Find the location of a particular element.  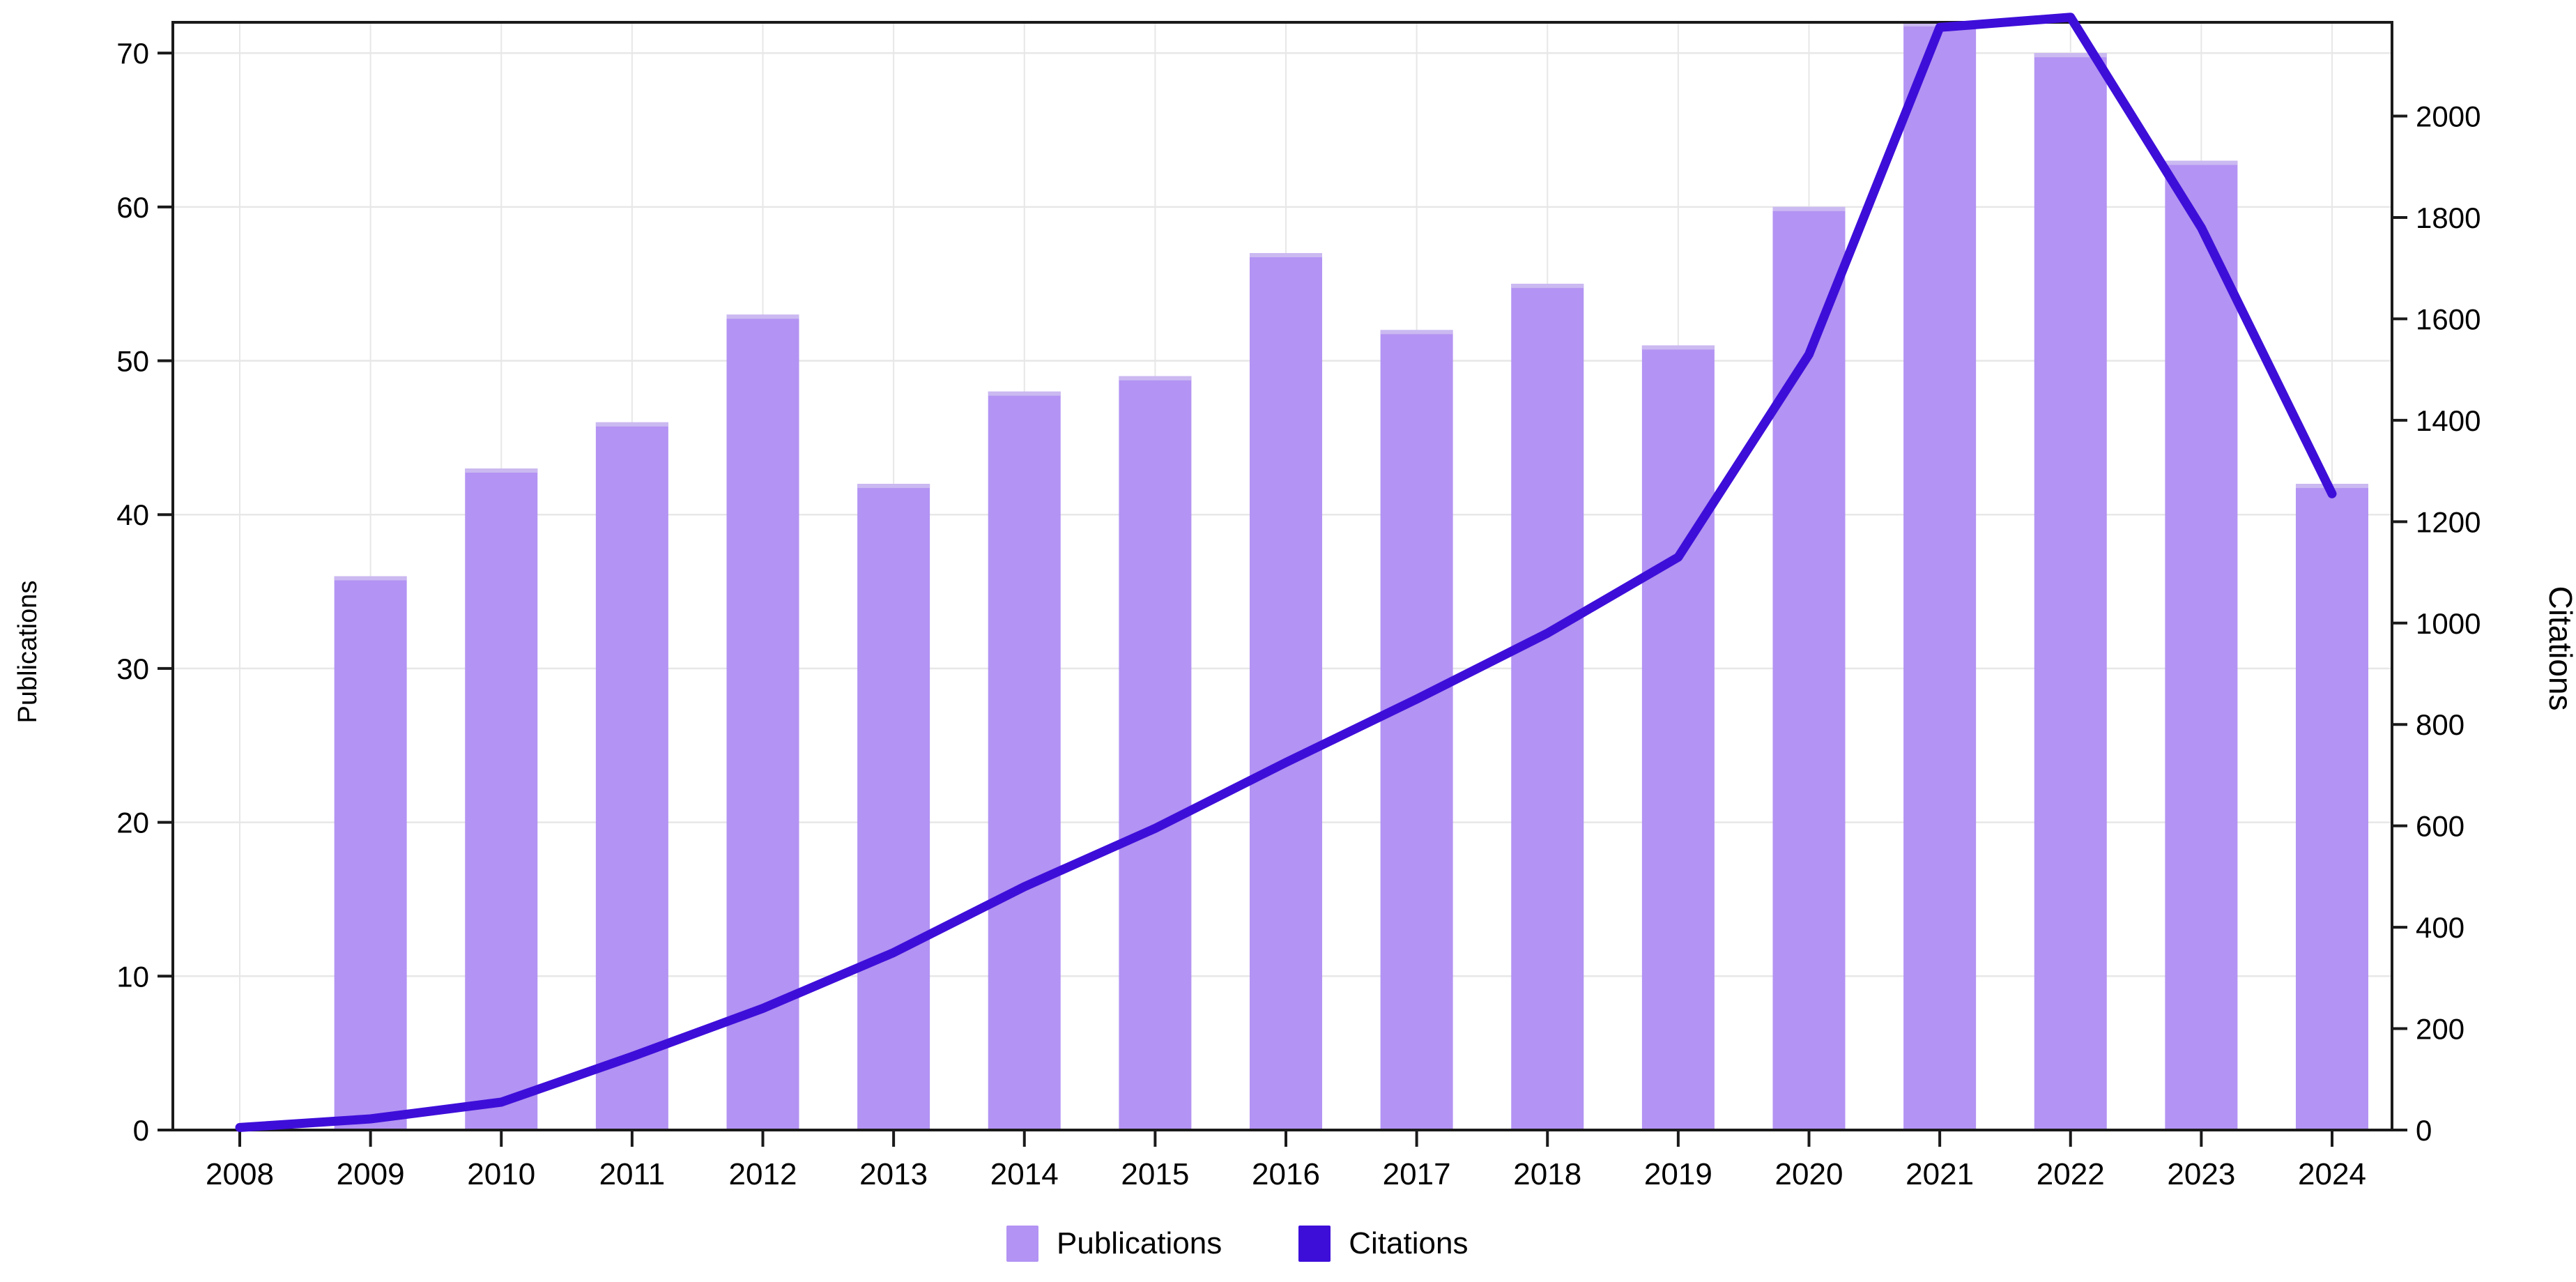

publications-bar-2024 is located at coordinates (2332, 807).